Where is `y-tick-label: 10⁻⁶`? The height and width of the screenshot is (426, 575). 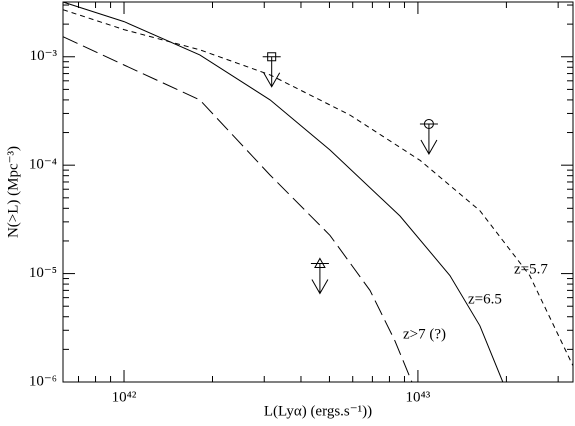
y-tick-label: 10⁻⁶ is located at coordinates (43, 381).